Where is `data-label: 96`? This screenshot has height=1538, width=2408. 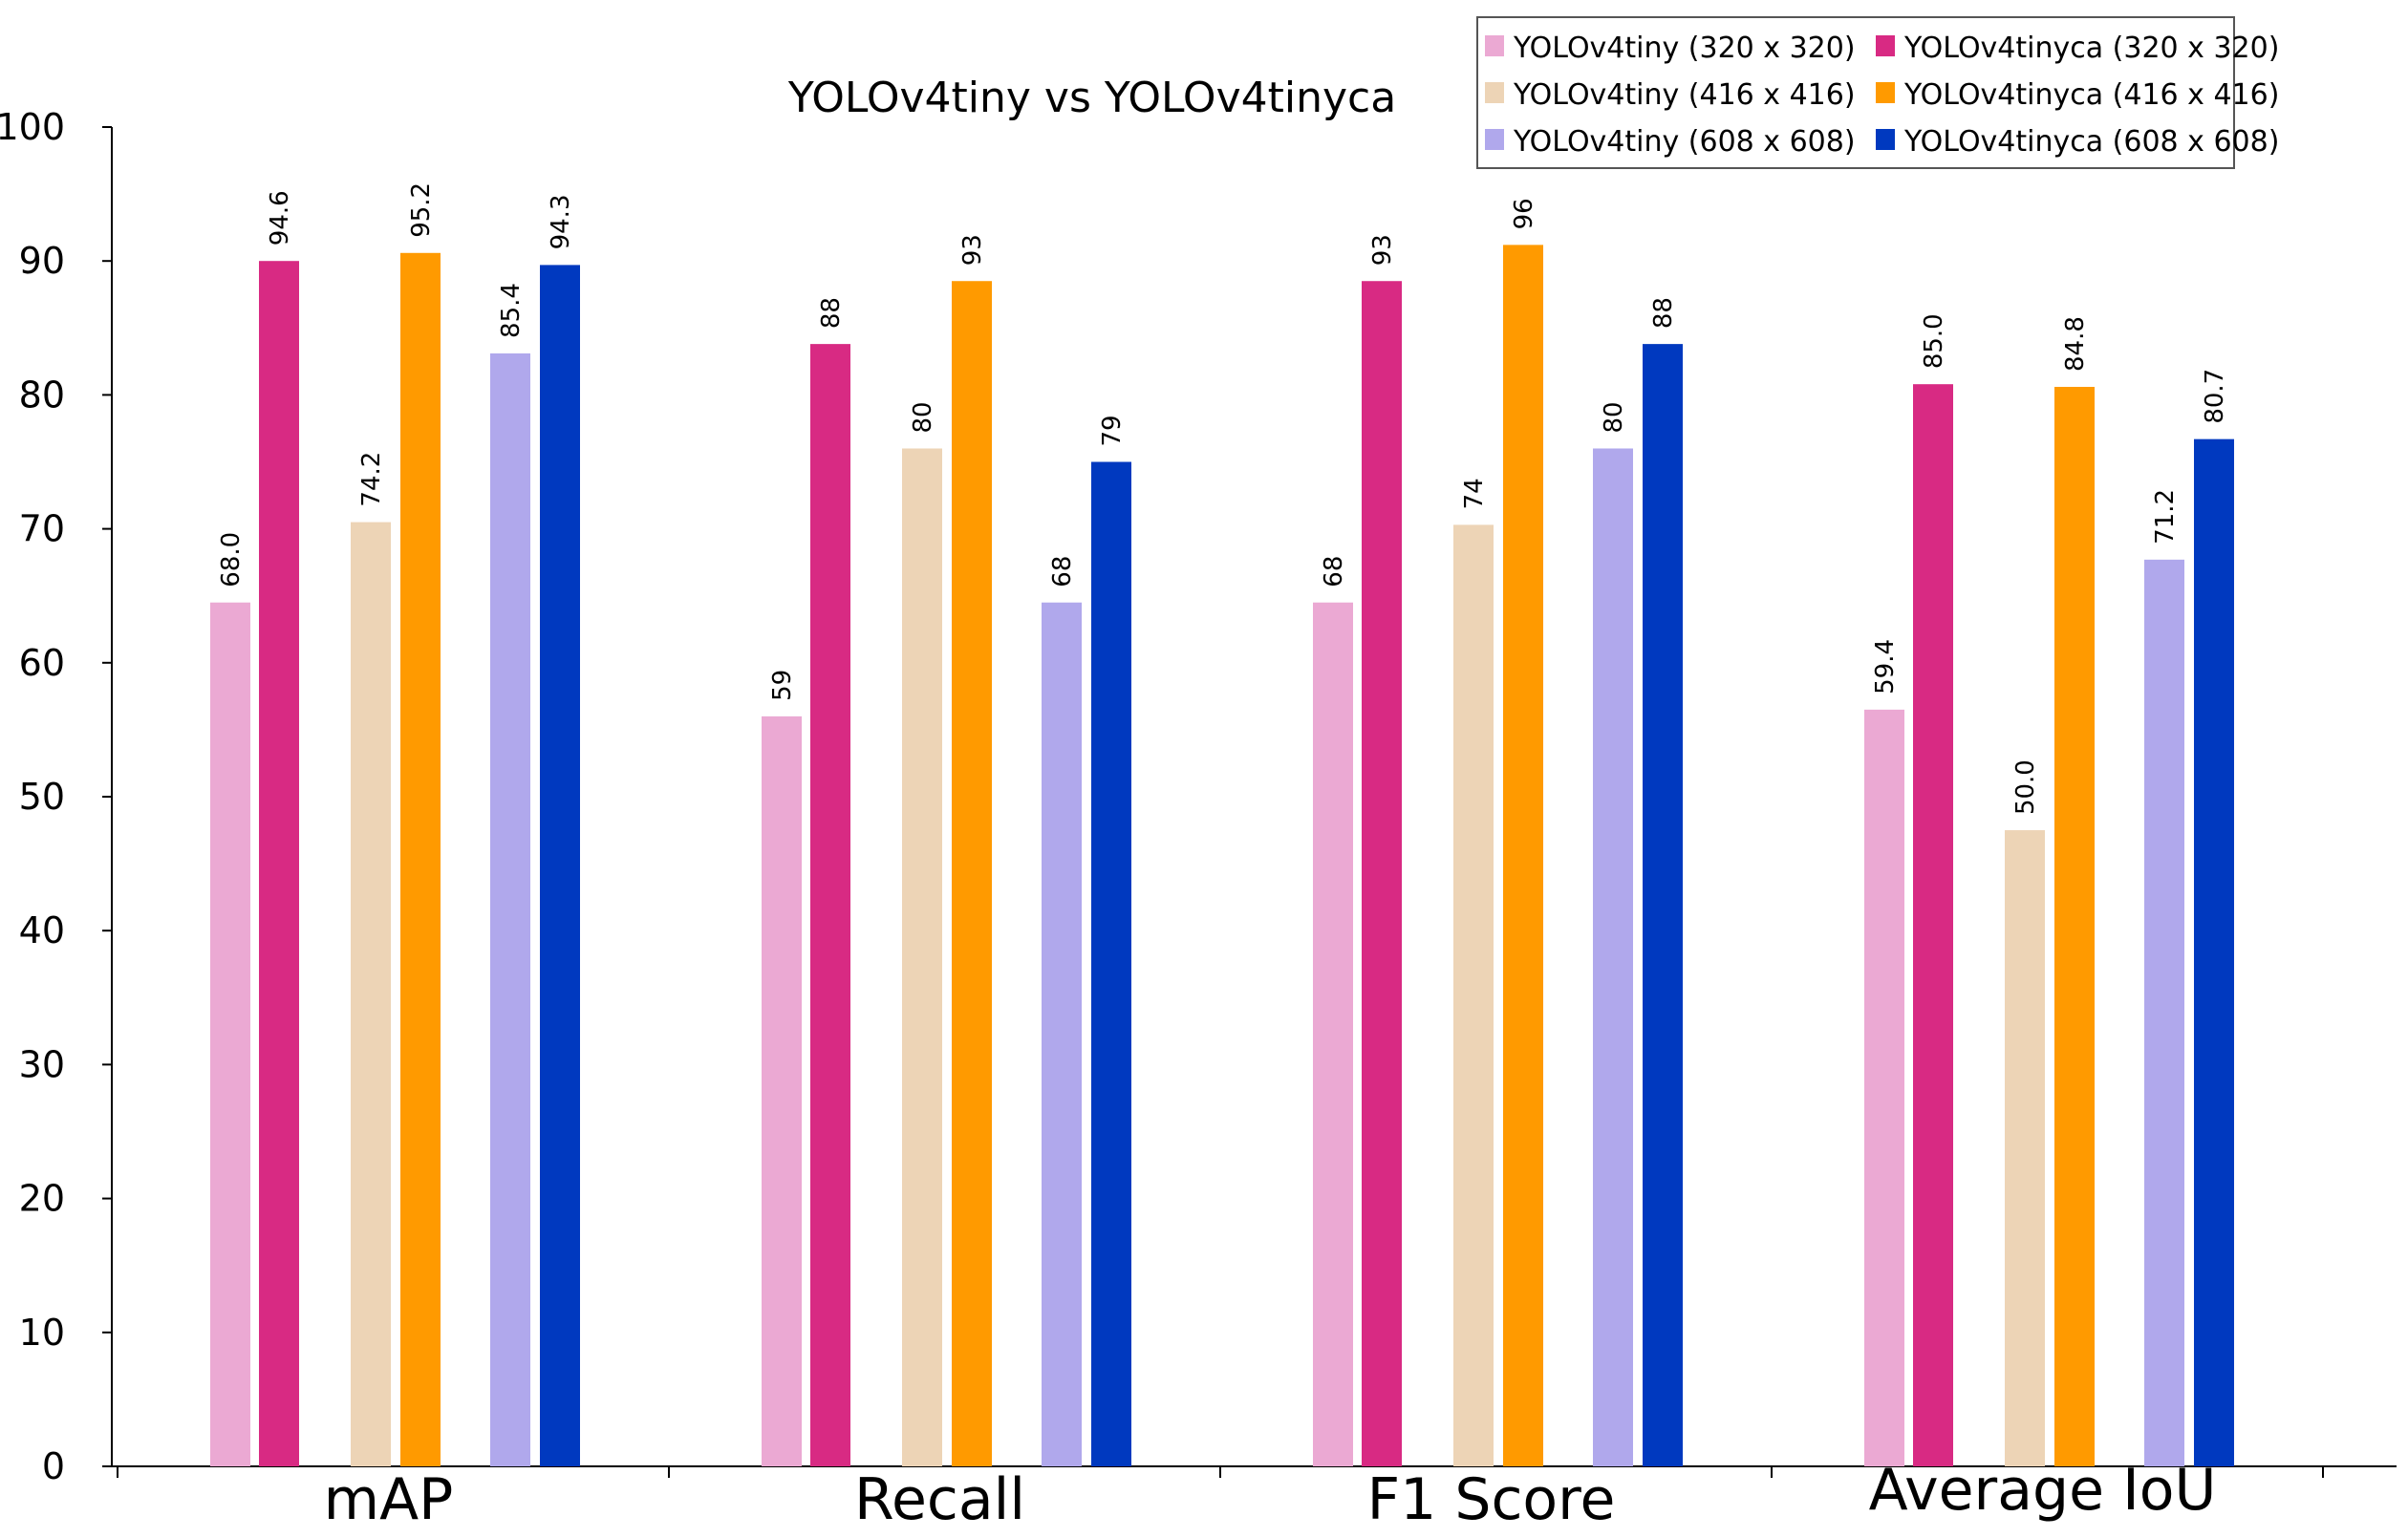
data-label: 96 is located at coordinates (1524, 214).